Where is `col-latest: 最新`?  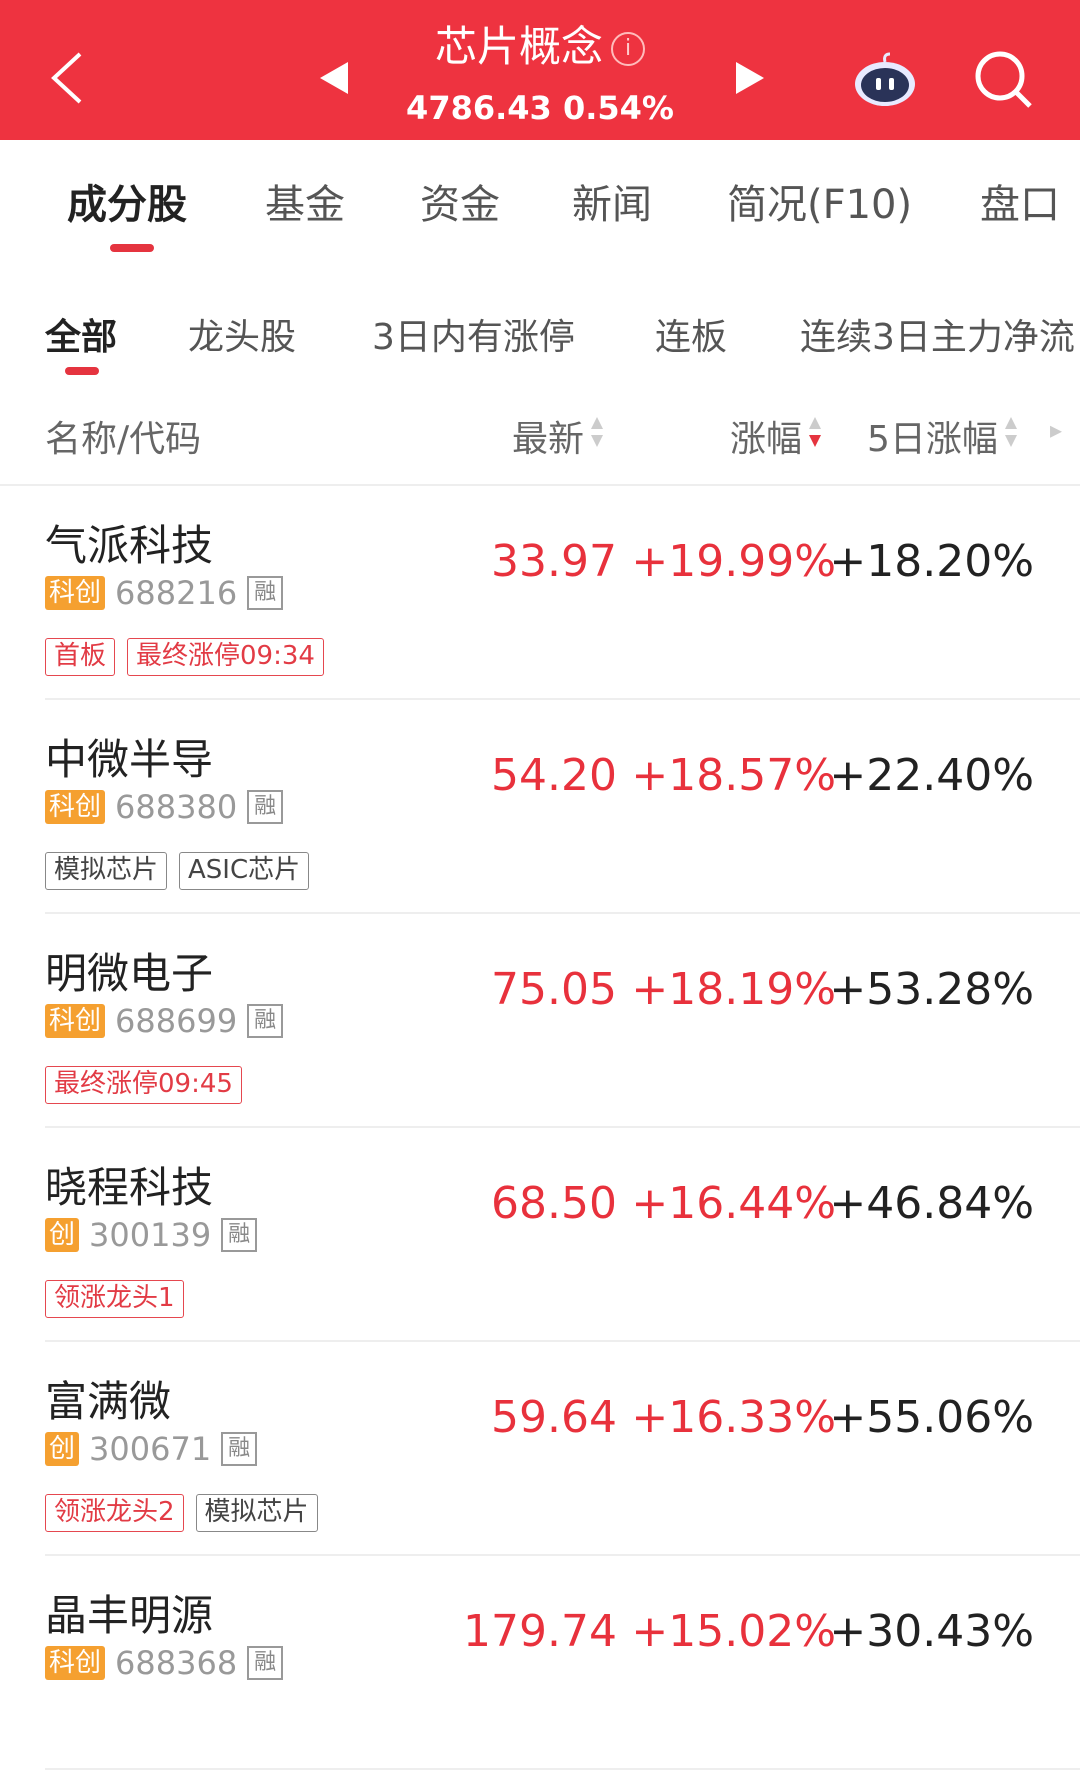
col-latest: 最新 is located at coordinates (558, 436).